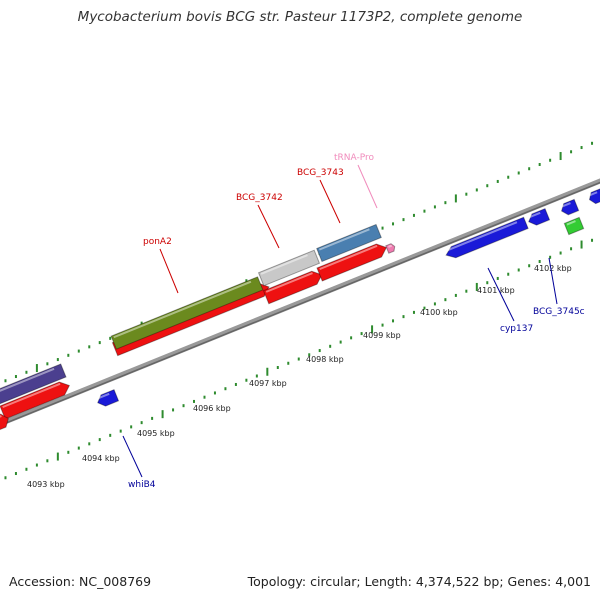 This screenshot has width=600, height=600. What do you see at coordinates (156, 433) in the screenshot?
I see `scale-label: 4095 kbp` at bounding box center [156, 433].